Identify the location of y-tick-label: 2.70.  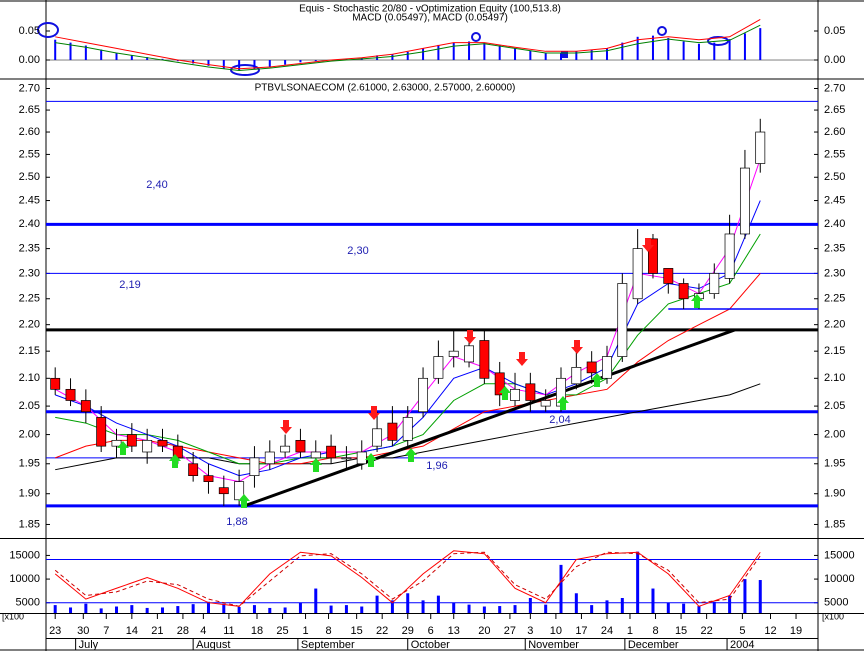
(29, 88).